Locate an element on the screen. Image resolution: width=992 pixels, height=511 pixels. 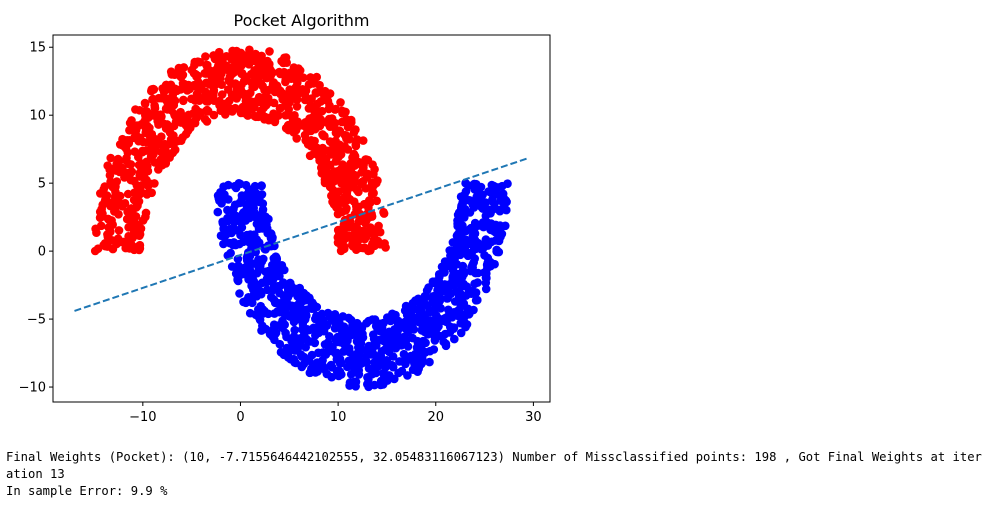
x-axis-ticks: −10 0 10 20 30 is located at coordinates (335, 413).